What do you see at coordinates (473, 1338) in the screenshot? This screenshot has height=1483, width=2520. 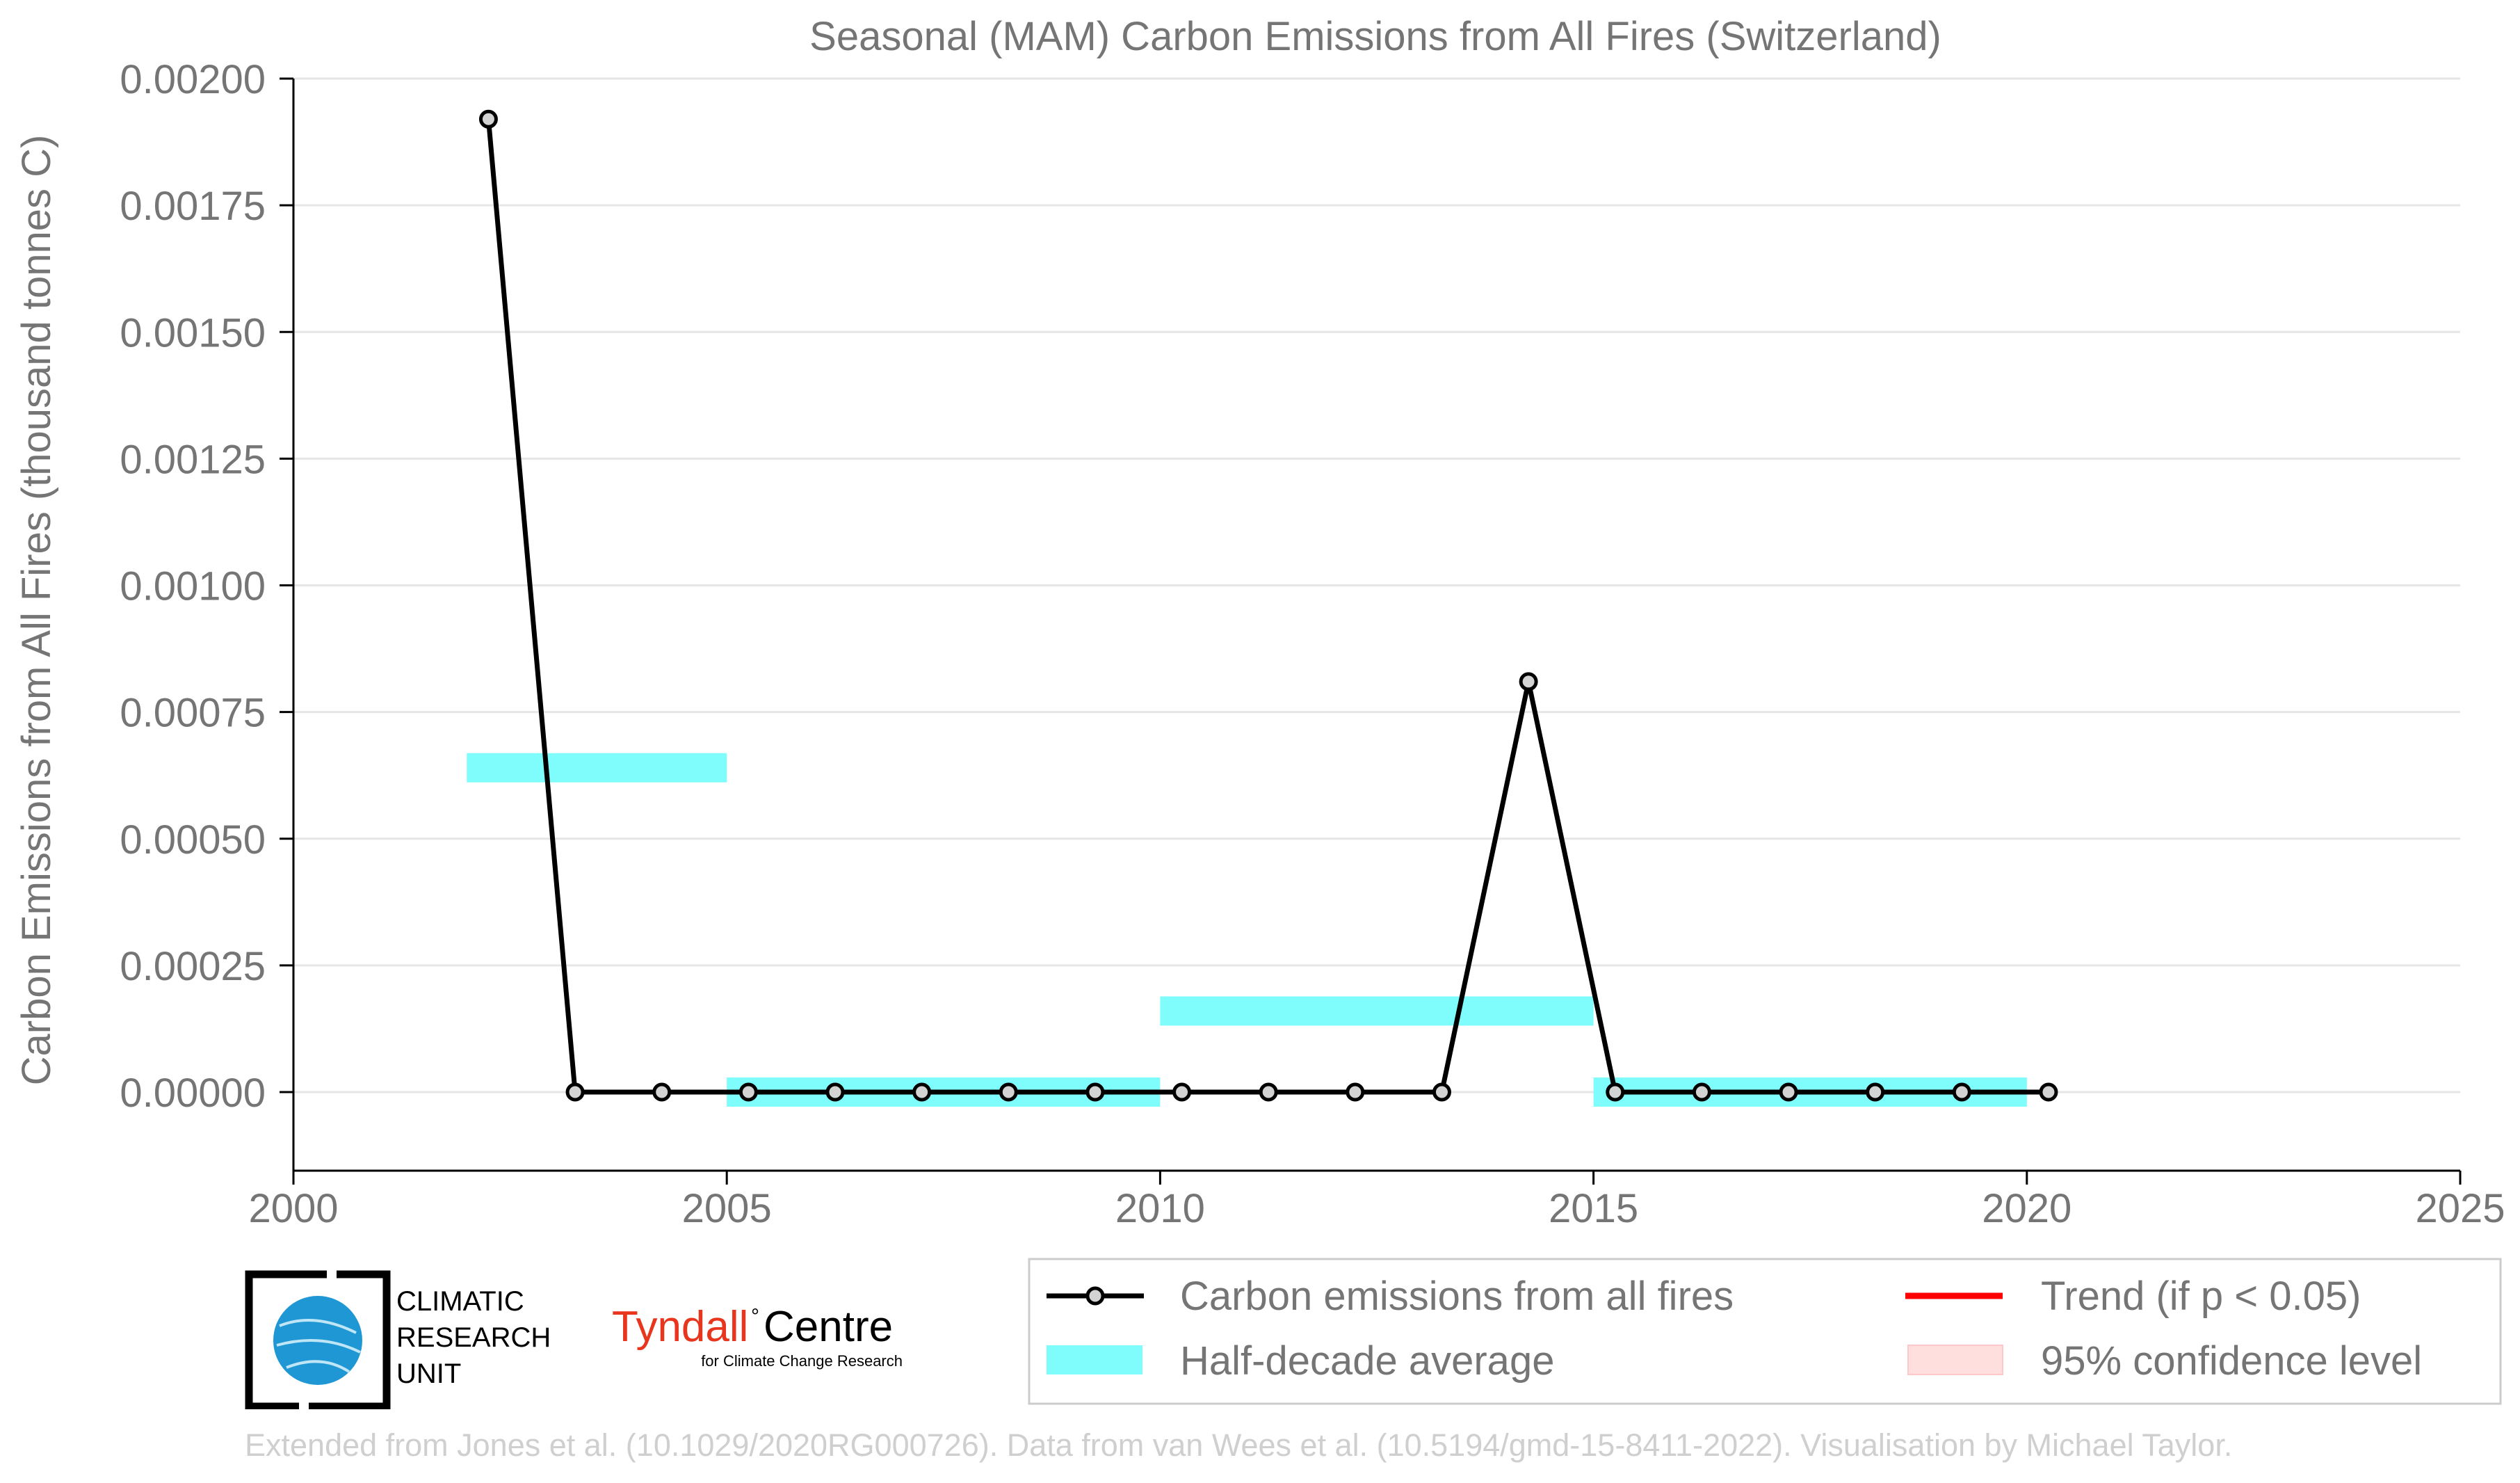 I see `cru-logo-line-2: RESEARCH` at bounding box center [473, 1338].